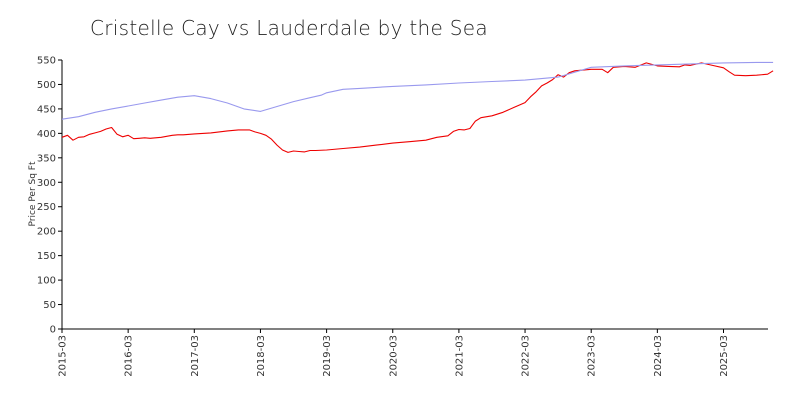 The width and height of the screenshot is (800, 400). What do you see at coordinates (33, 193) in the screenshot?
I see `y-axis-label: Price Per Sq Ft` at bounding box center [33, 193].